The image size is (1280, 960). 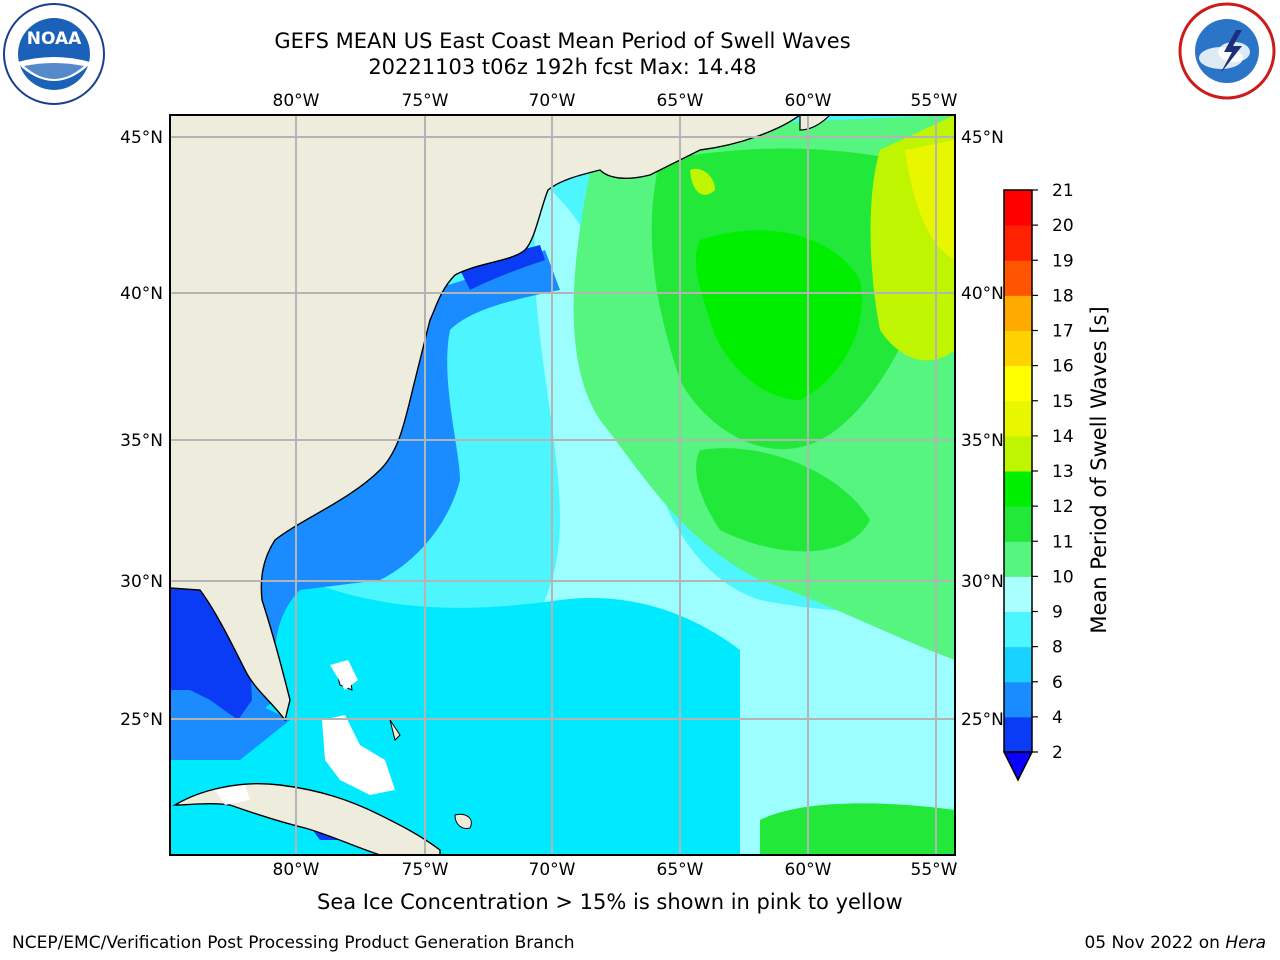 What do you see at coordinates (54, 54) in the screenshot?
I see `noaa-logo: NOAA` at bounding box center [54, 54].